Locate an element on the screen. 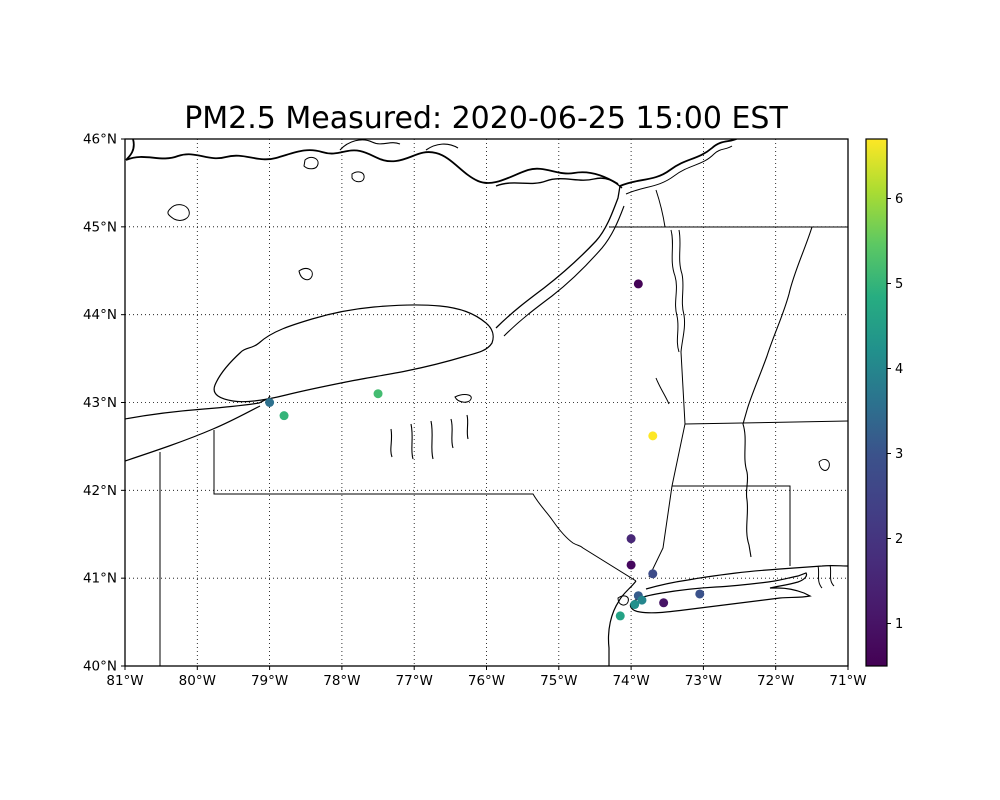 The width and height of the screenshot is (1000, 800). ct-ma-ri-border is located at coordinates (731, 525).